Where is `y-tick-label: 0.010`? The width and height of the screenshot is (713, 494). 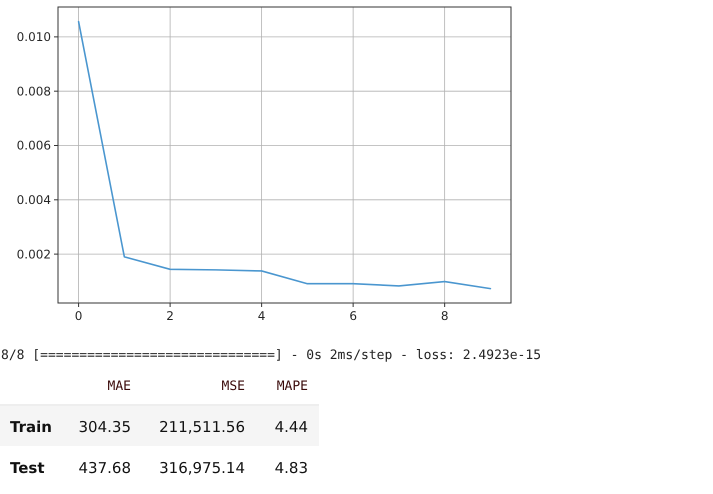 y-tick-label: 0.010 is located at coordinates (33, 37).